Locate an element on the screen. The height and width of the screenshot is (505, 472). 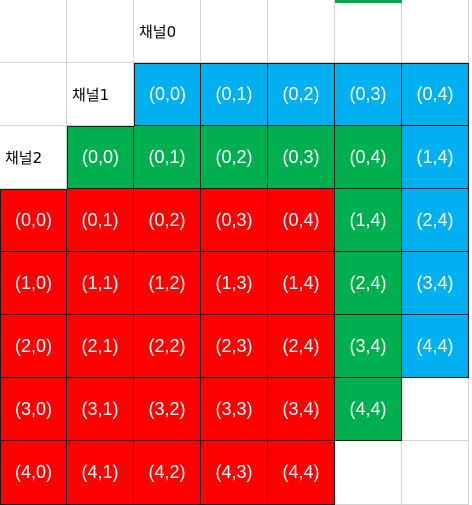
index-cell-channel2: (4,3) is located at coordinates (234, 473).